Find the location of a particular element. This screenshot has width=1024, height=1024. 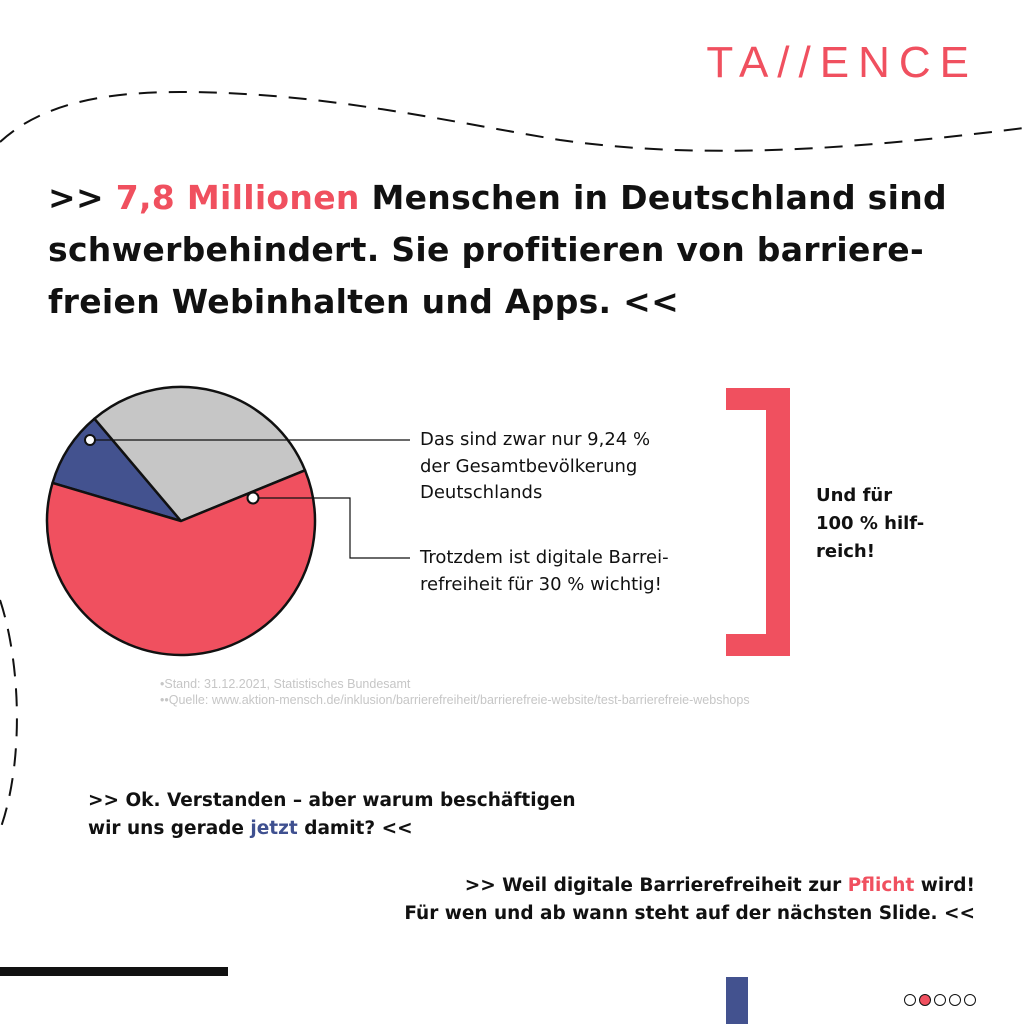

dashed-curve-left is located at coordinates (9, 715).